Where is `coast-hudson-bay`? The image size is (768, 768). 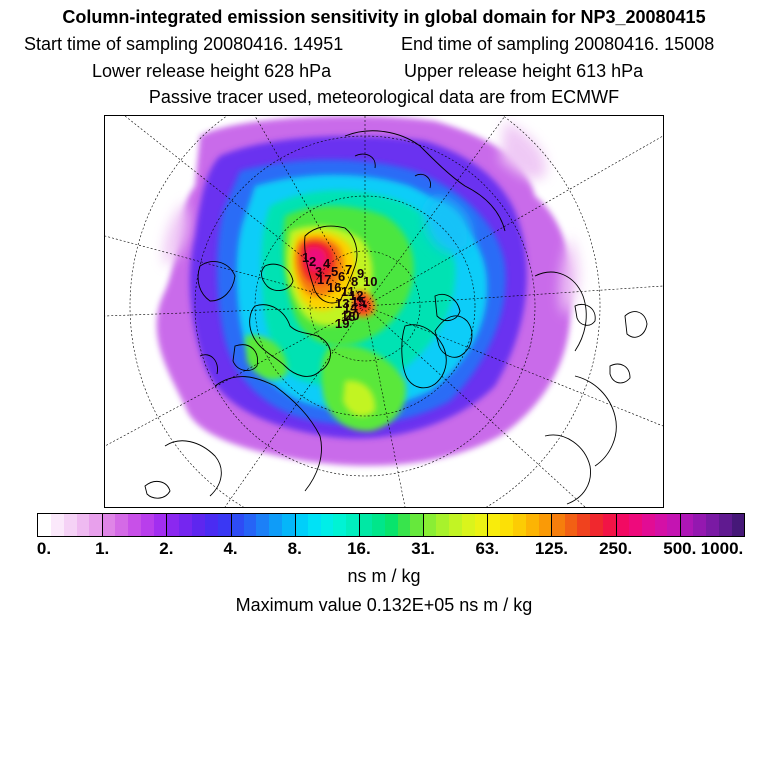
coast-hudson-bay is located at coordinates (245, 358).